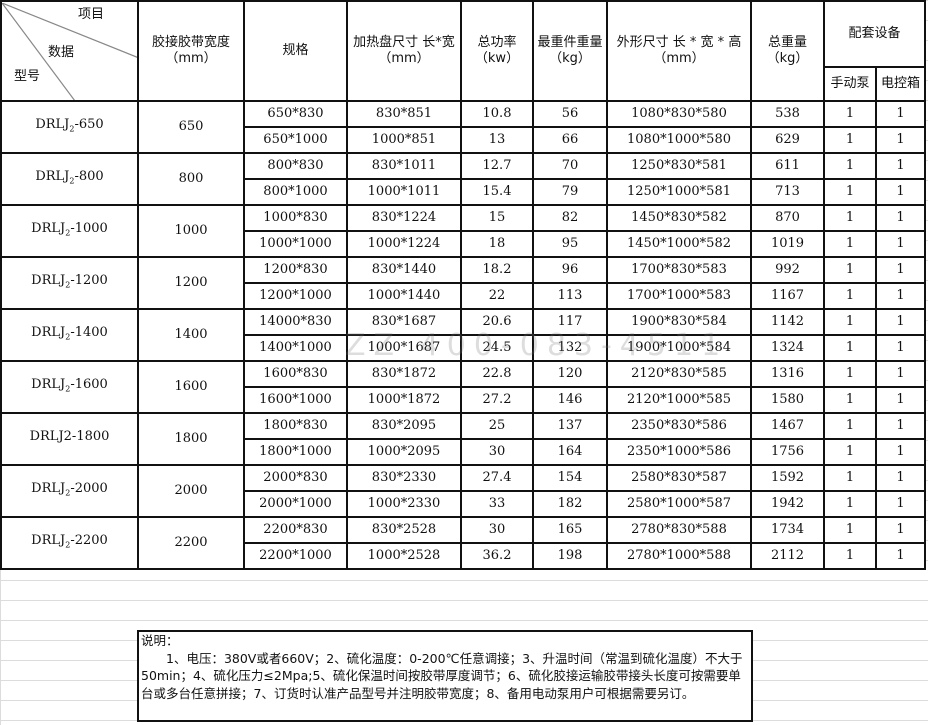 The height and width of the screenshot is (725, 928). I want to click on model-cell: DRLJ2-800, so click(69, 179).